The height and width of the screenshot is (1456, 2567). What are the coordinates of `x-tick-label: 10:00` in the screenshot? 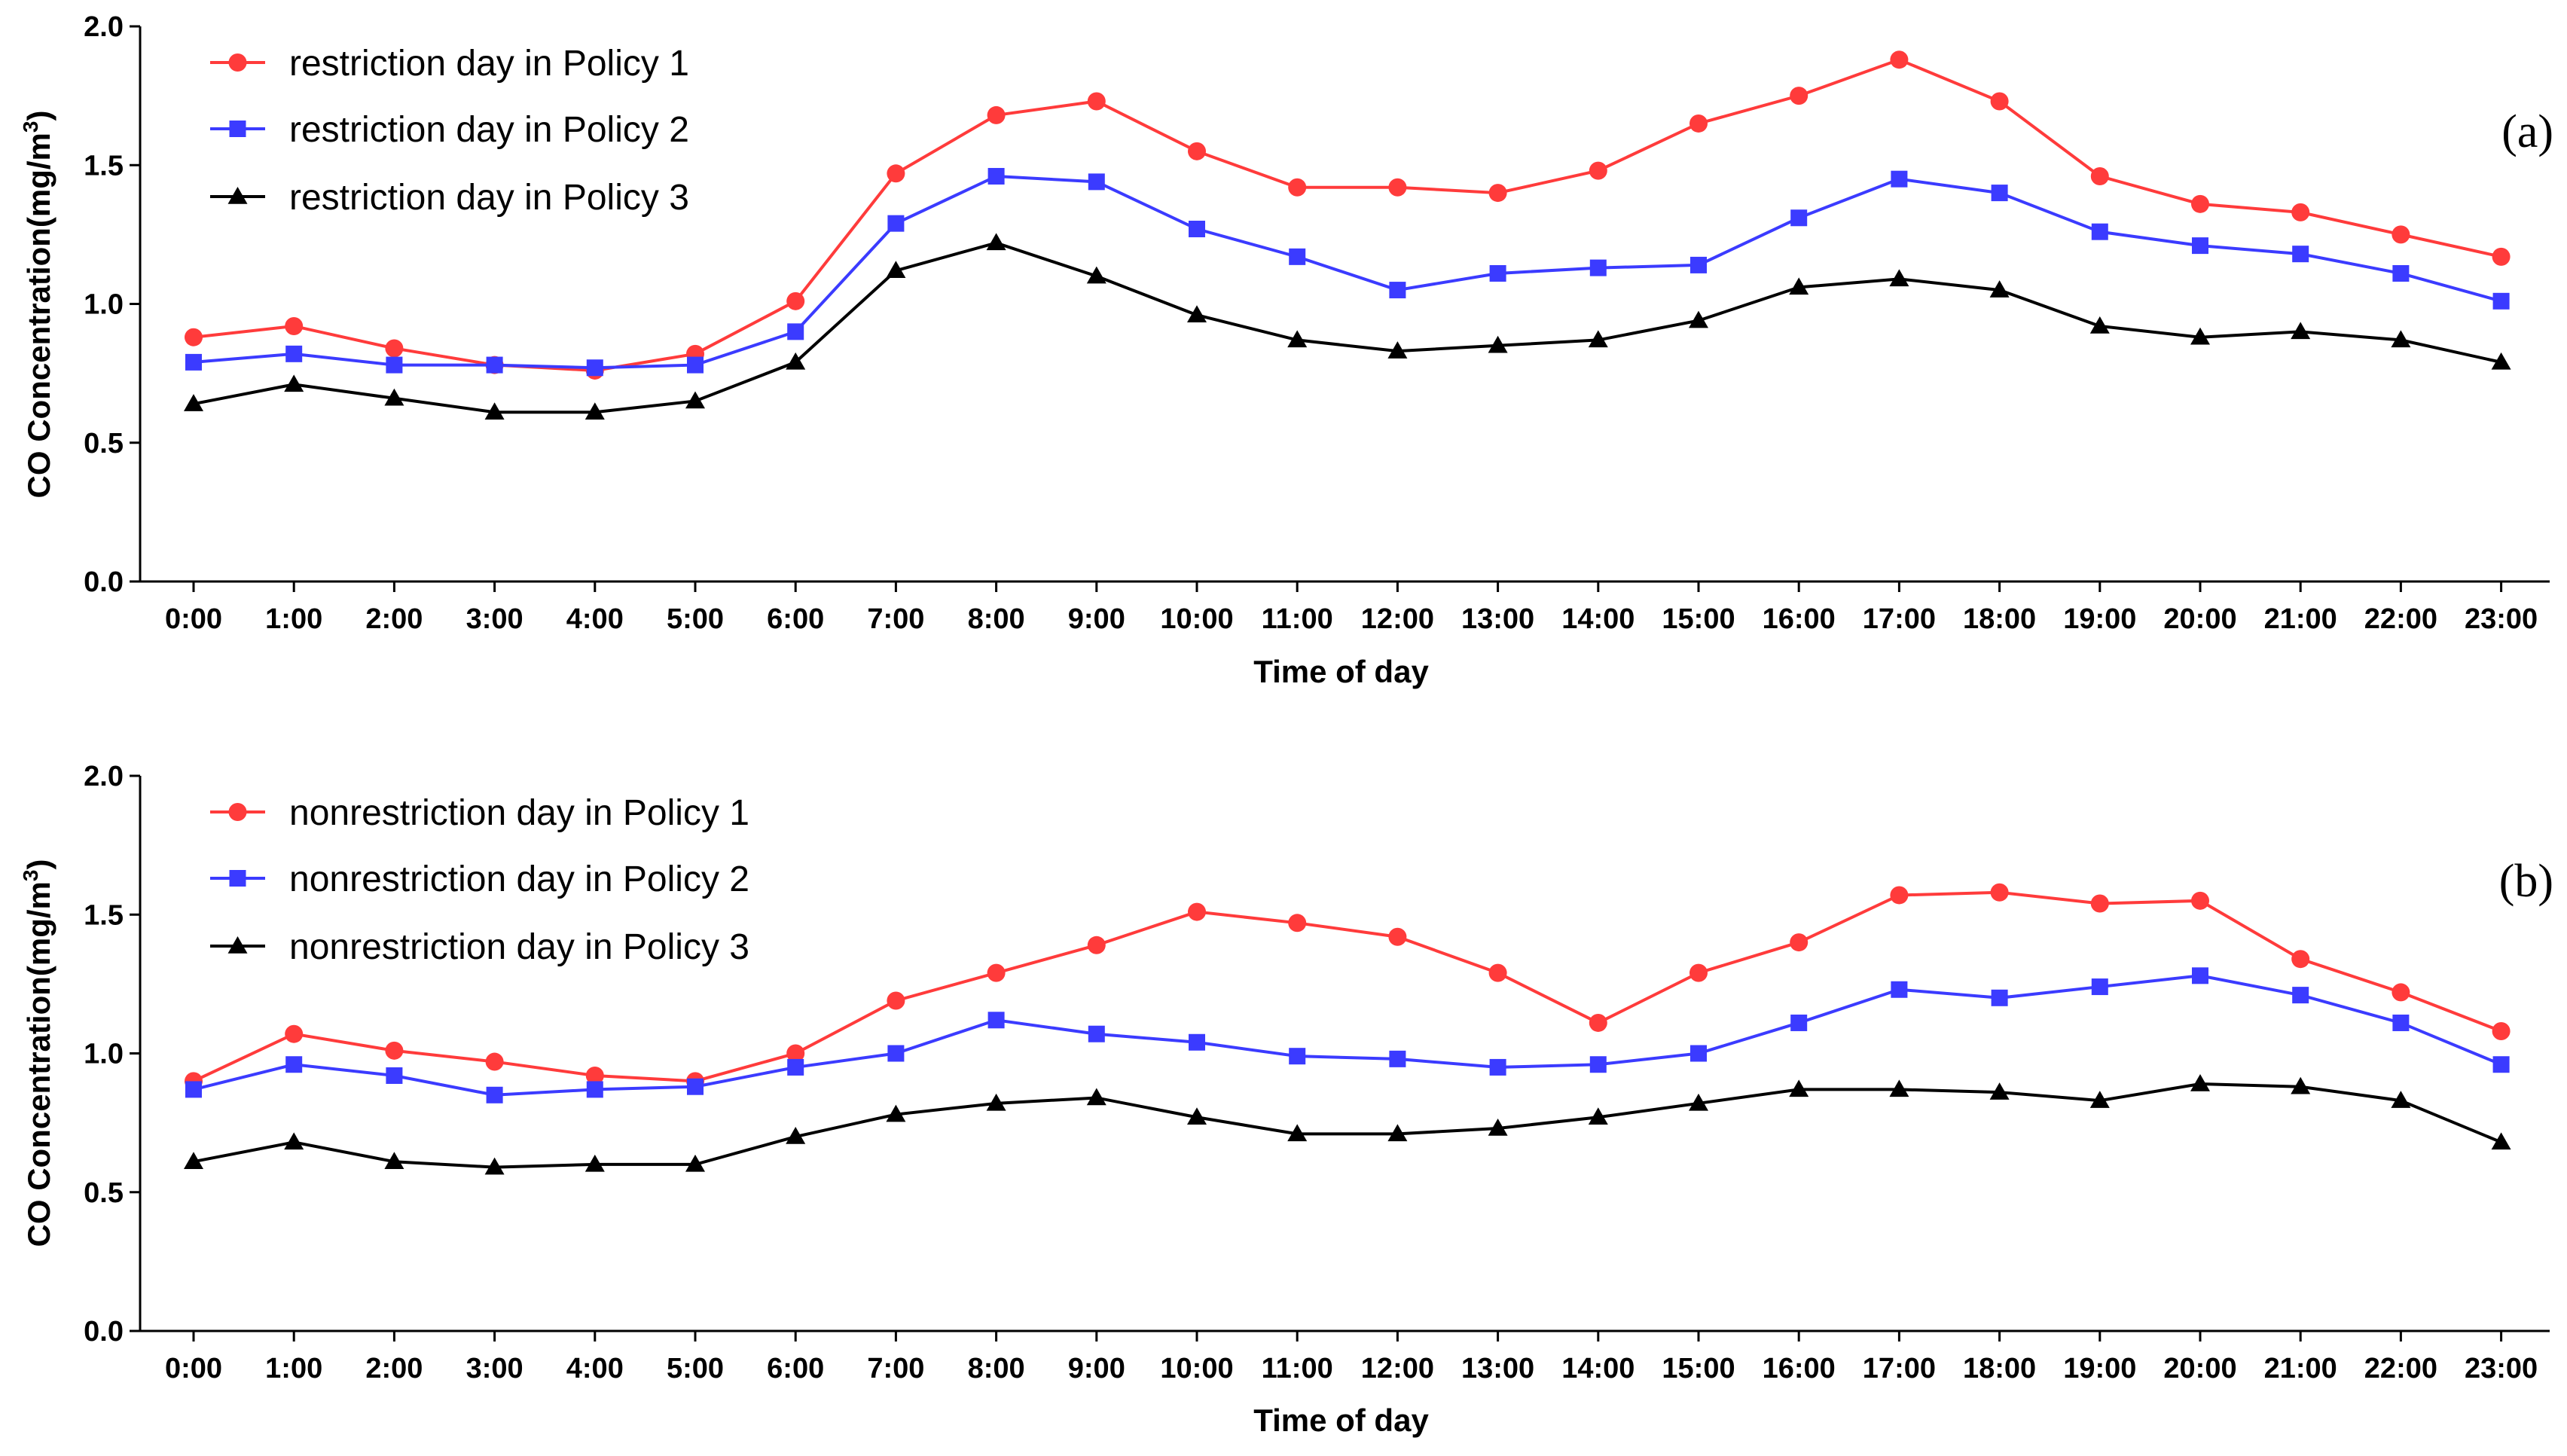 It's located at (1196, 1368).